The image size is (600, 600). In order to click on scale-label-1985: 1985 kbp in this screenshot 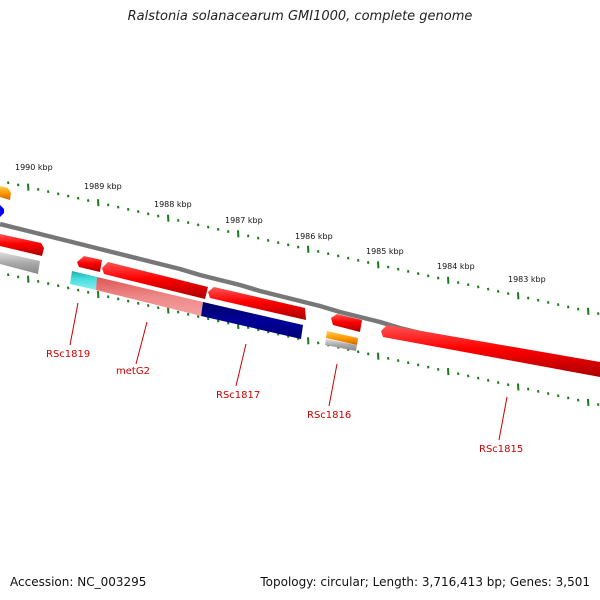, I will do `click(385, 251)`.